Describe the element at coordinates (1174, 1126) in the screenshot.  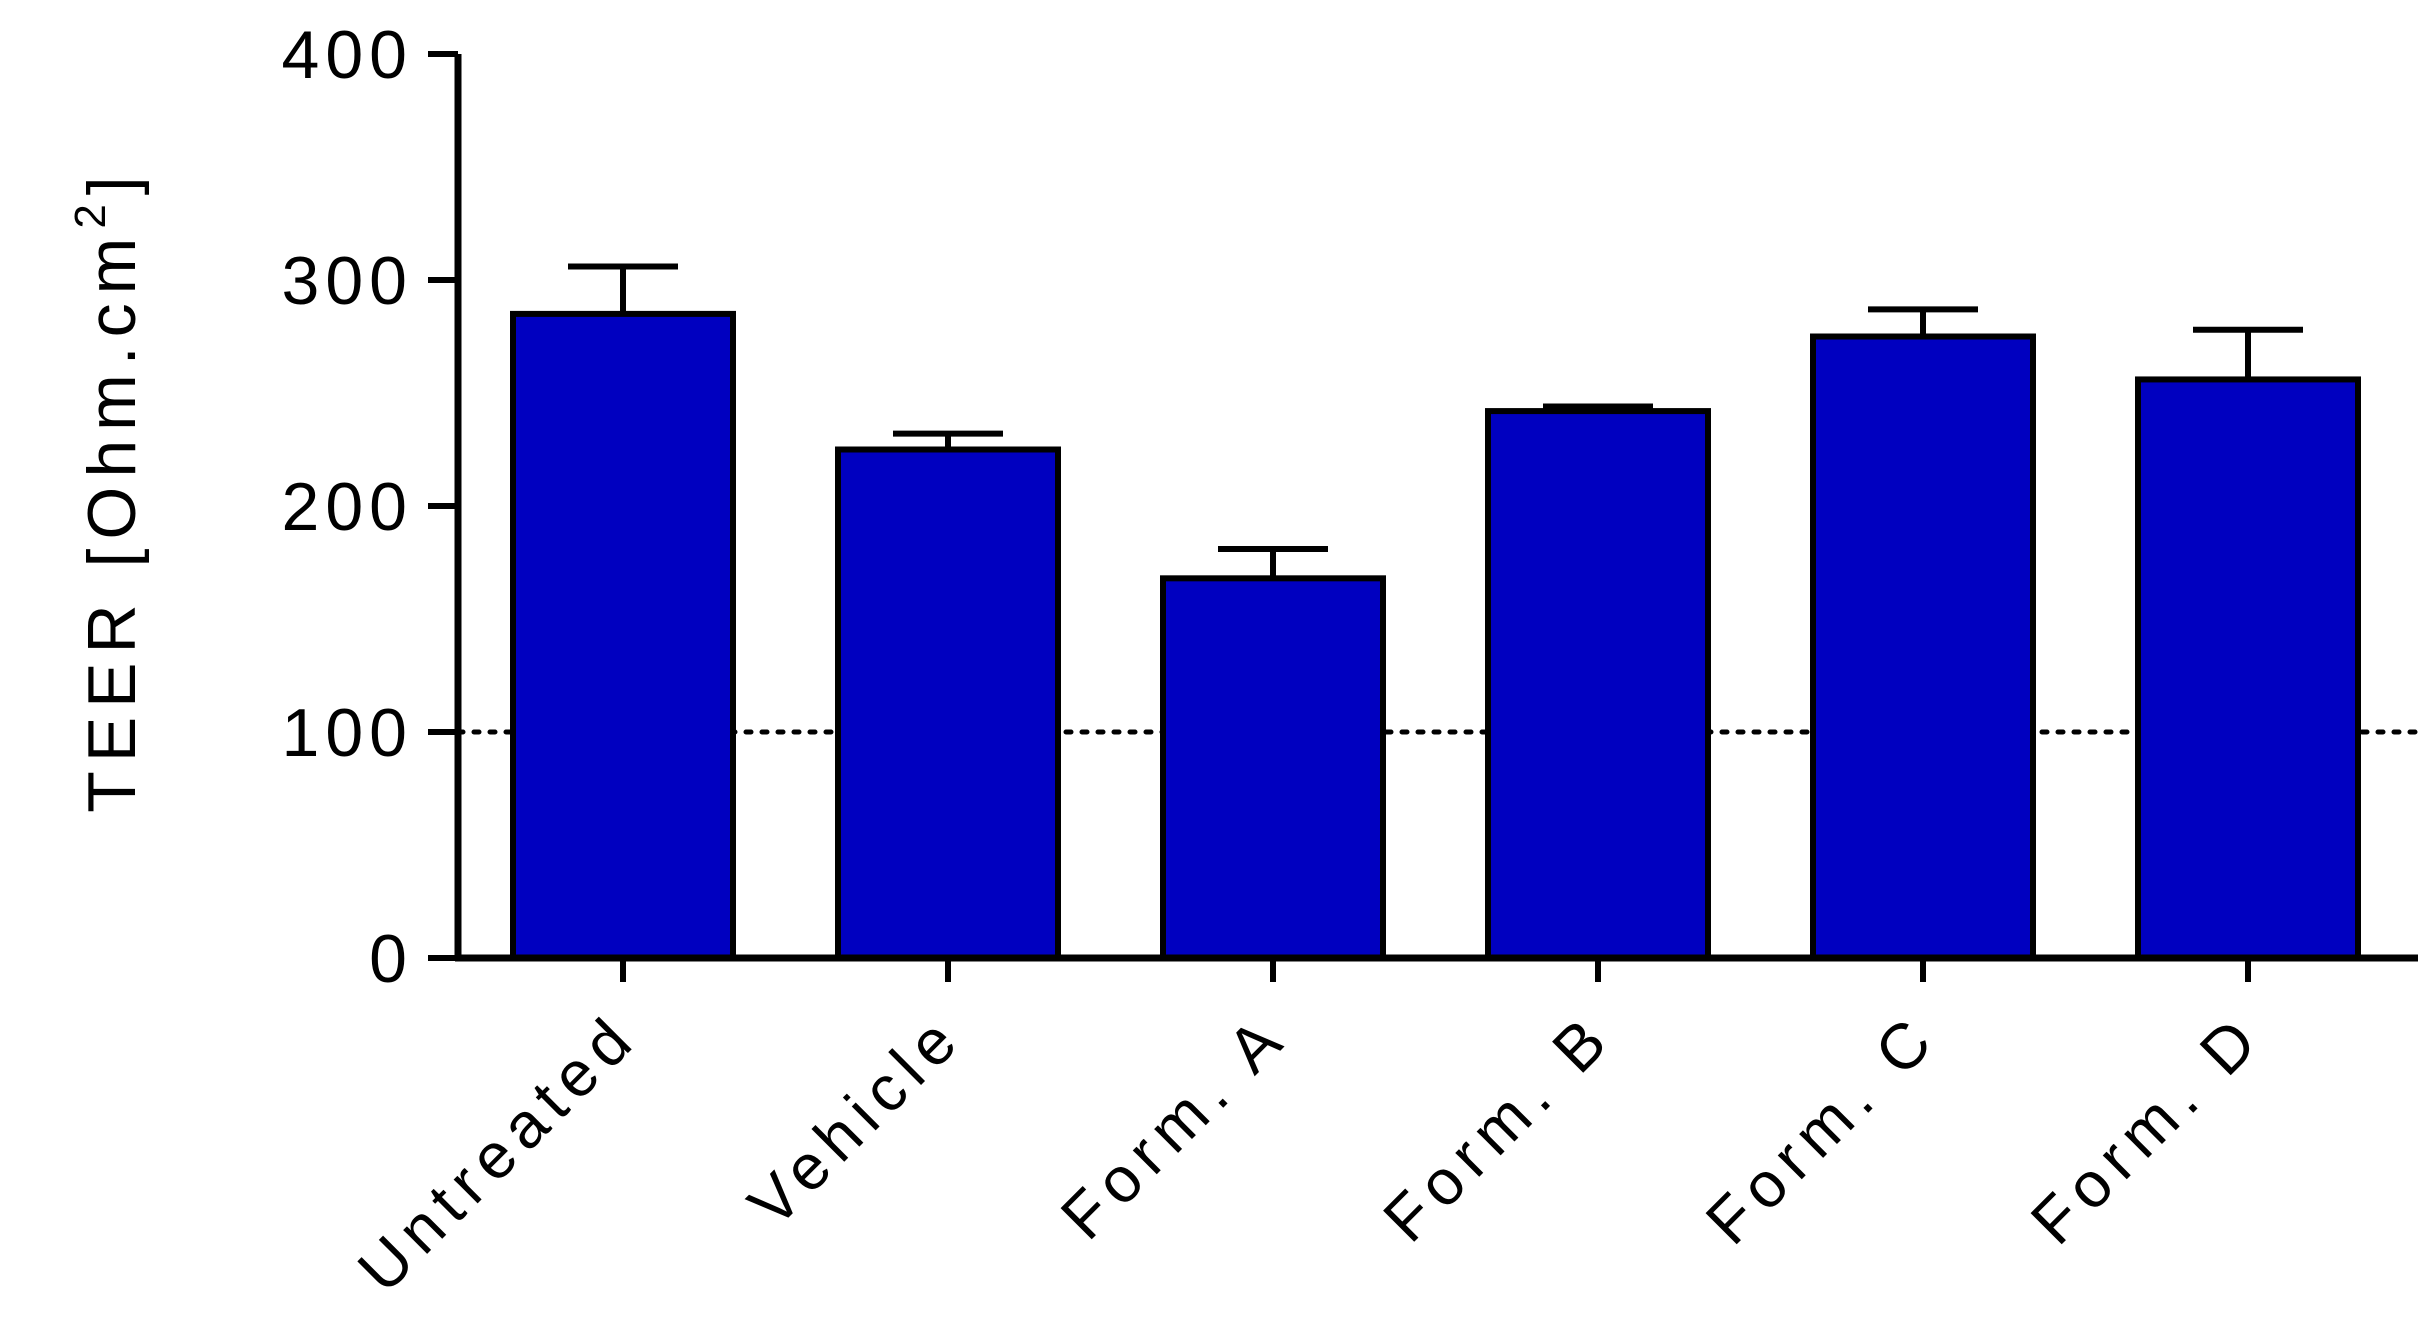
I see `x-tick-label: Form. A` at that location.